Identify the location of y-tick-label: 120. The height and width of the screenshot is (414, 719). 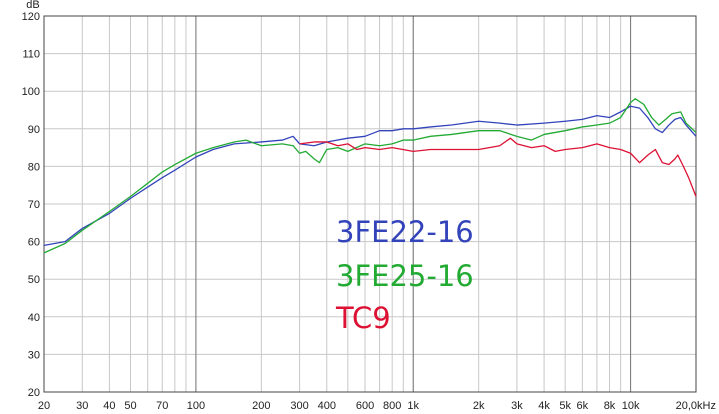
(31, 17).